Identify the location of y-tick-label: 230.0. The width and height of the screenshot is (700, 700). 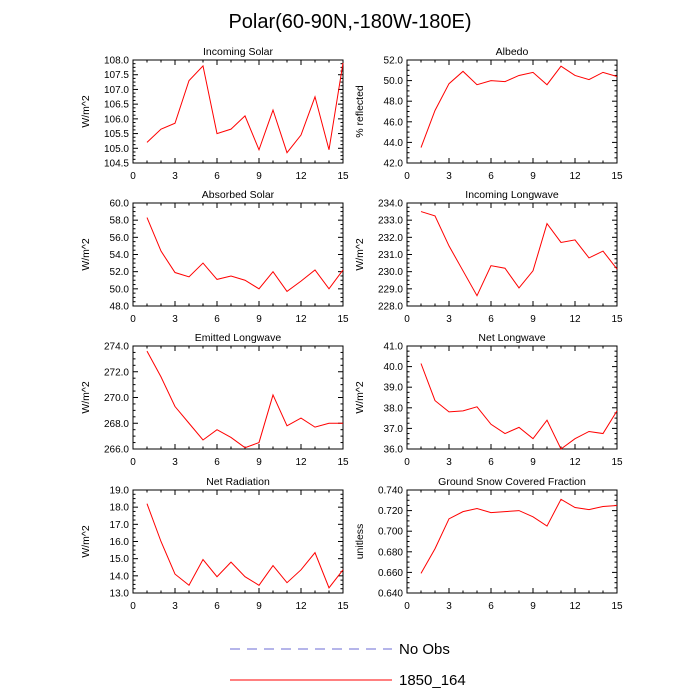
(390, 272).